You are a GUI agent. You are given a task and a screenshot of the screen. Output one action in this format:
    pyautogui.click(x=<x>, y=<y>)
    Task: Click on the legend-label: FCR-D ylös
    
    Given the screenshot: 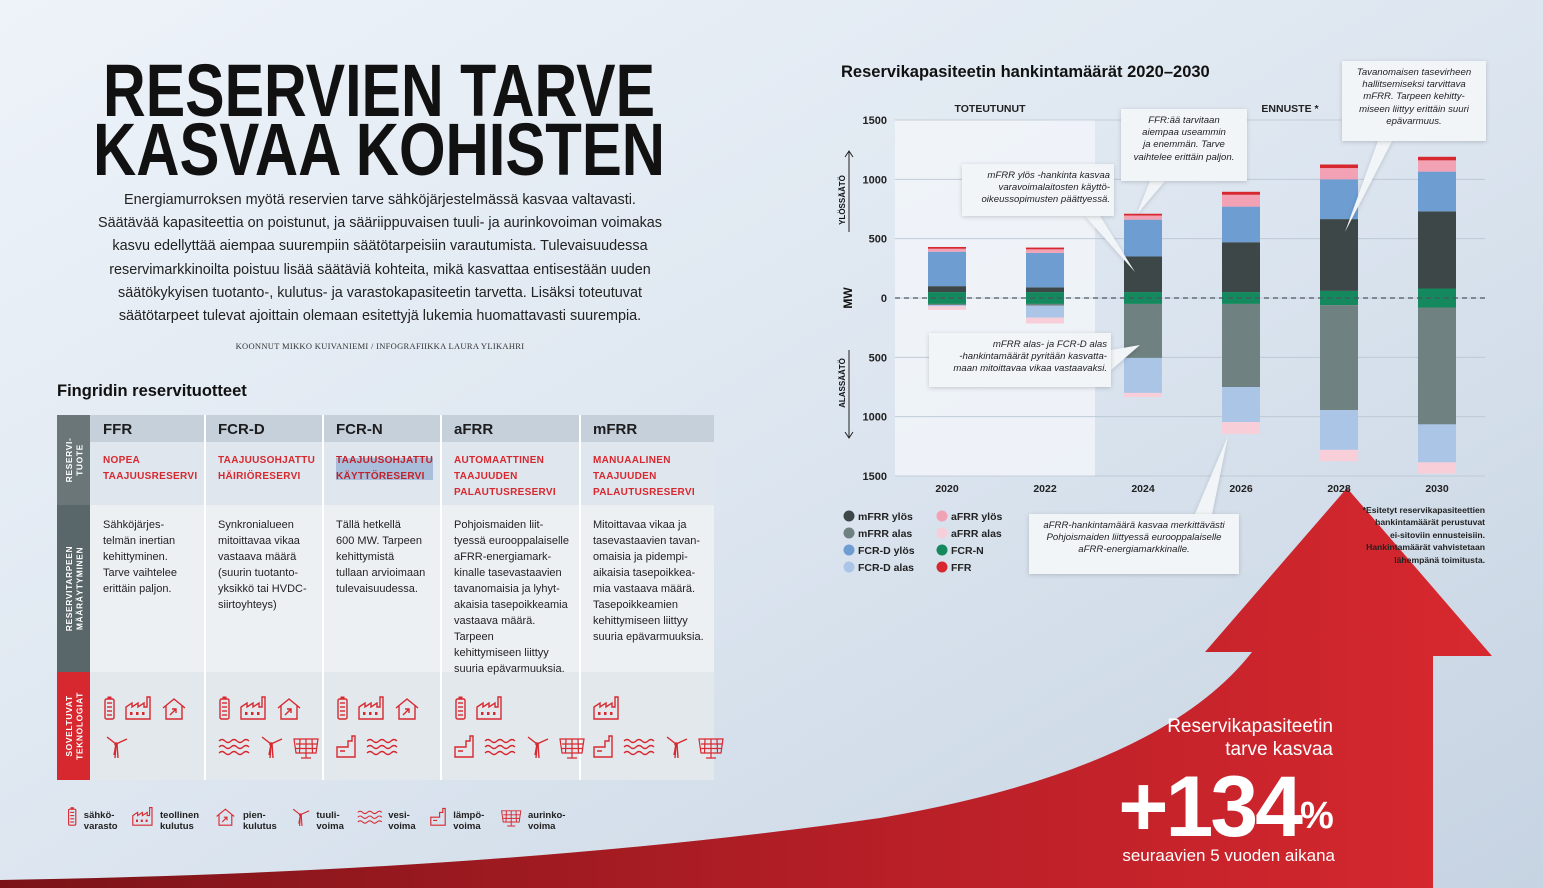 What is the action you would take?
    pyautogui.click(x=886, y=551)
    